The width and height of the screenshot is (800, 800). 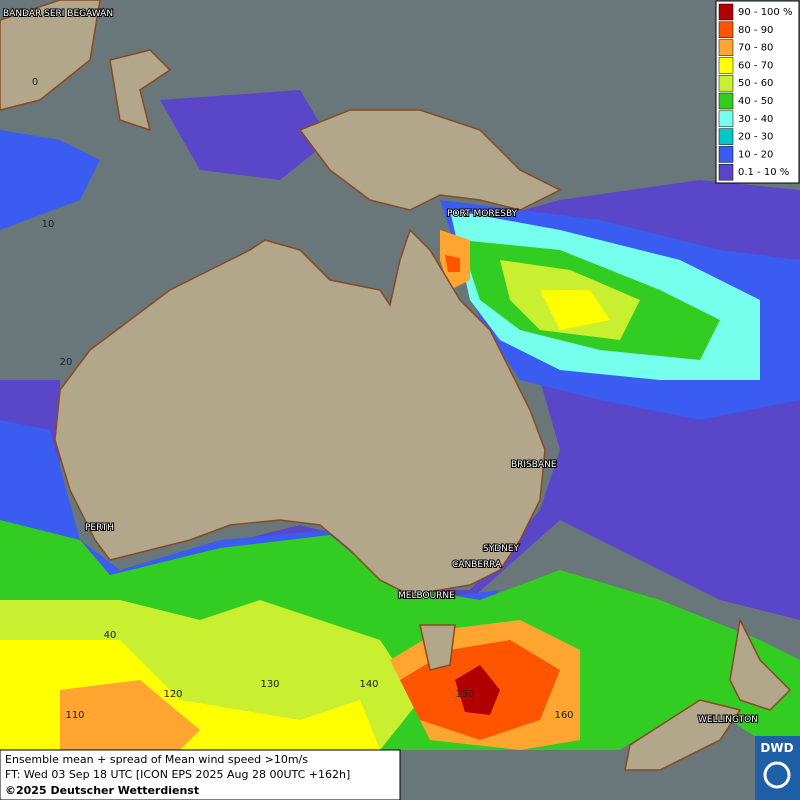 I want to click on caption-line: ©2025 Deutscher Wetterdienst, so click(x=102, y=790).